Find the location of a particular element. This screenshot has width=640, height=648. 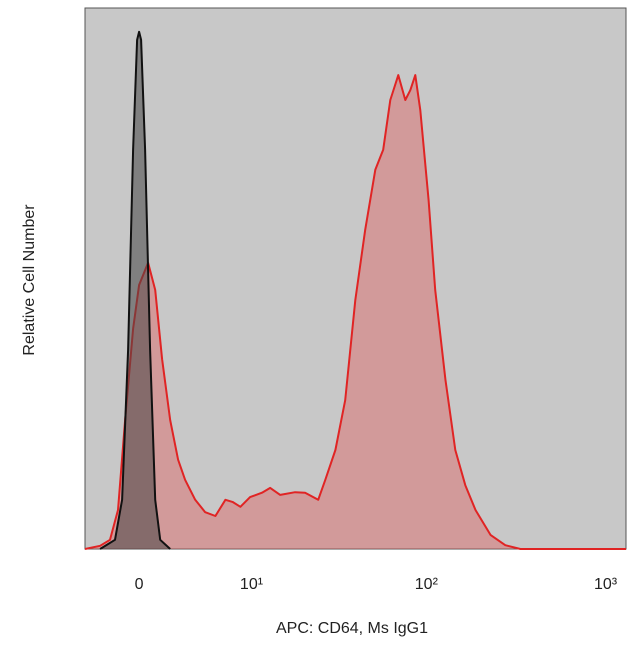

line is located at coordinates (135, 290).